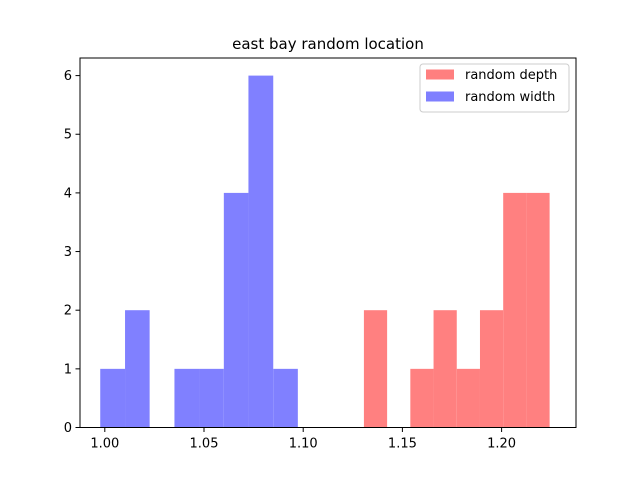  I want to click on x-tick-label: 1.15, so click(402, 444).